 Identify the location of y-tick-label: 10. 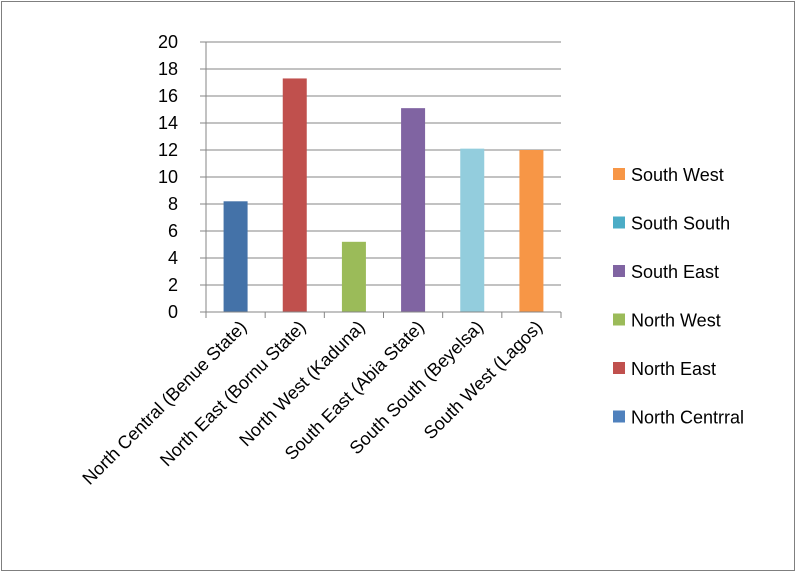
(168, 177).